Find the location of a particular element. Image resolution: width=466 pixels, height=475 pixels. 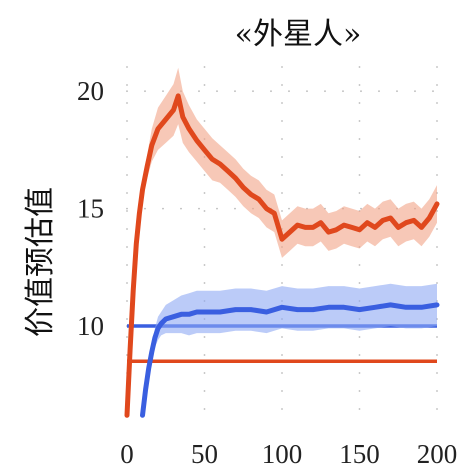

y-tick-label: 10 is located at coordinates (90, 326).